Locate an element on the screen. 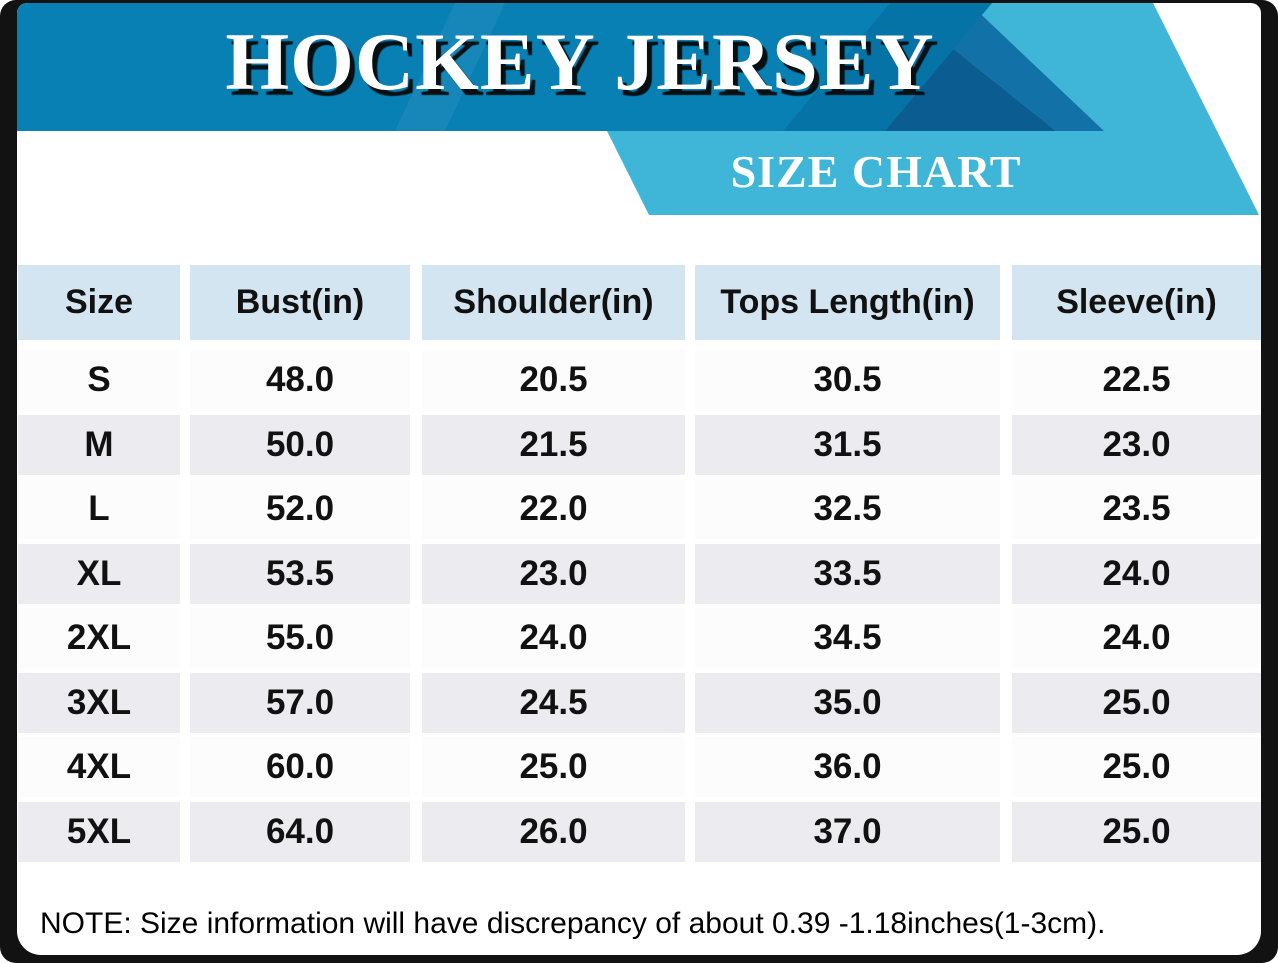 Image resolution: width=1278 pixels, height=963 pixels. sleeve-value: 22.5 is located at coordinates (1136, 380).